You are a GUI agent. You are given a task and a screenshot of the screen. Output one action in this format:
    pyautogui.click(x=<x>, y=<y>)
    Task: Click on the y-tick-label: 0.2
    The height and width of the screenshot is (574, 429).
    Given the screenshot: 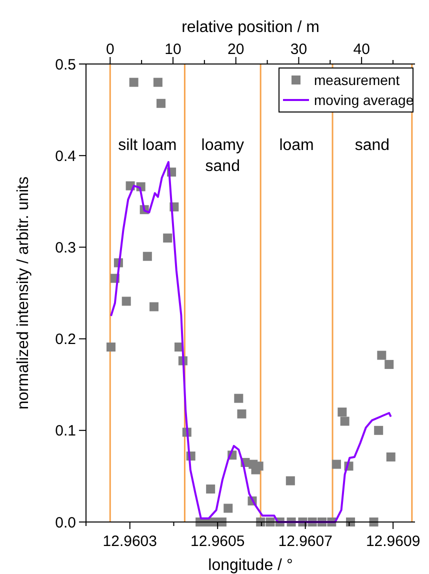 What is the action you would take?
    pyautogui.click(x=65, y=339)
    